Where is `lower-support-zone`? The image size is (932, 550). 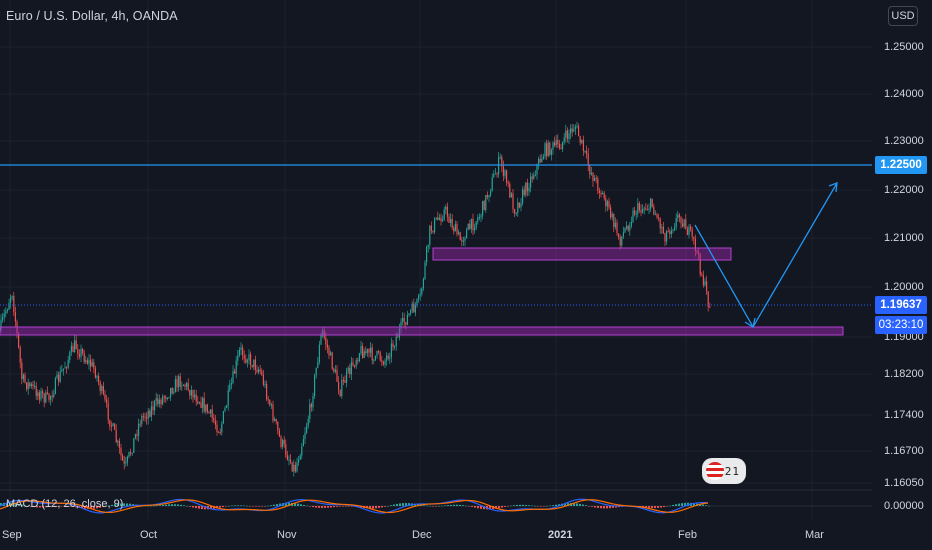 lower-support-zone is located at coordinates (422, 331).